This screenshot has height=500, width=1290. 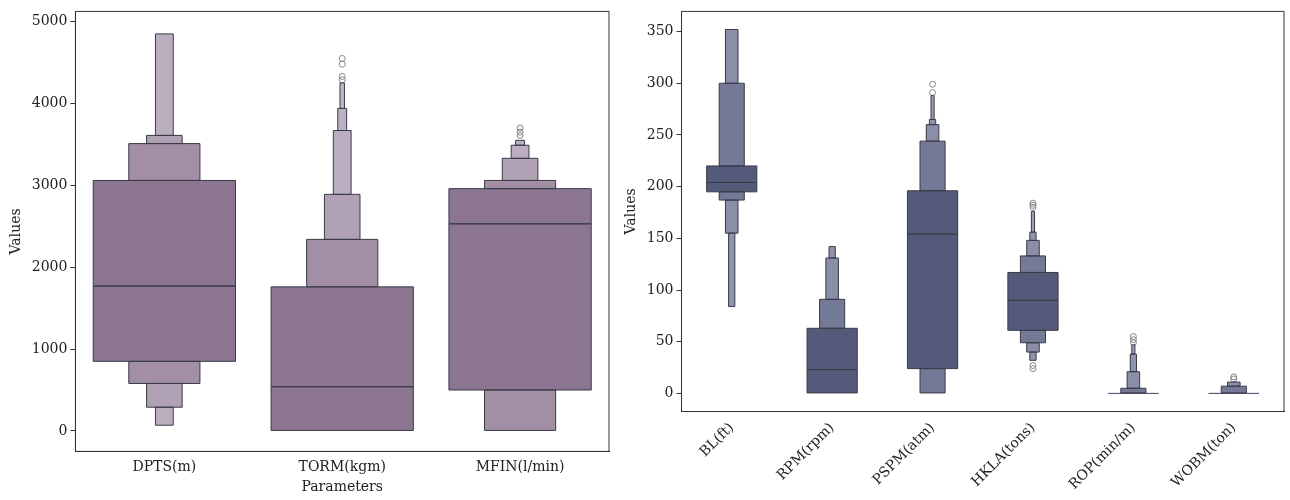 I want to click on y-tick-label: 50, so click(x=664, y=340).